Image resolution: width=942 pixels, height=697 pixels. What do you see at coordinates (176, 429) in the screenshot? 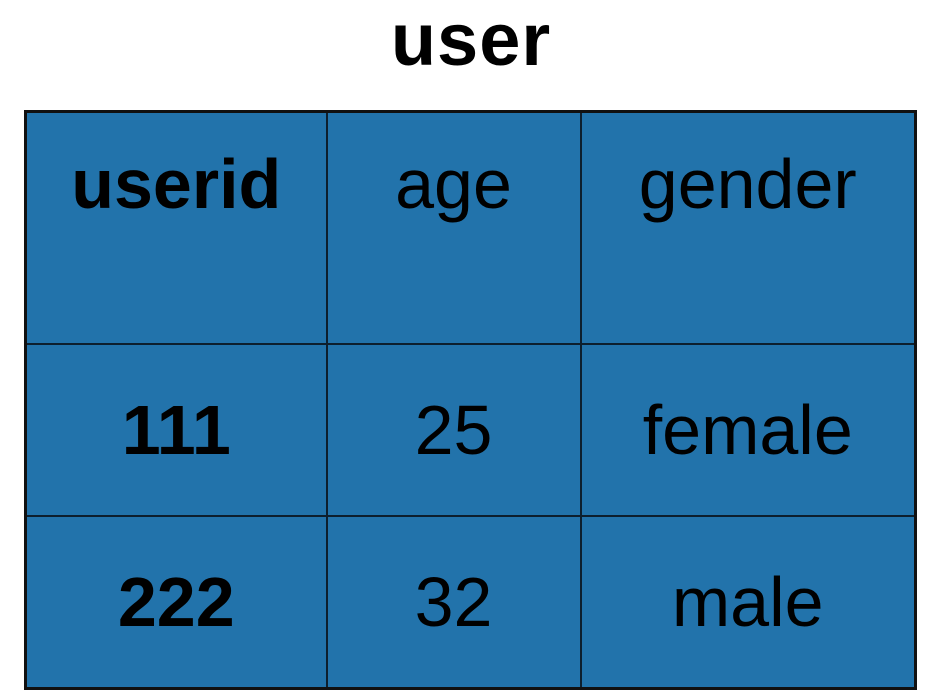
I see `cell-userid: 111` at bounding box center [176, 429].